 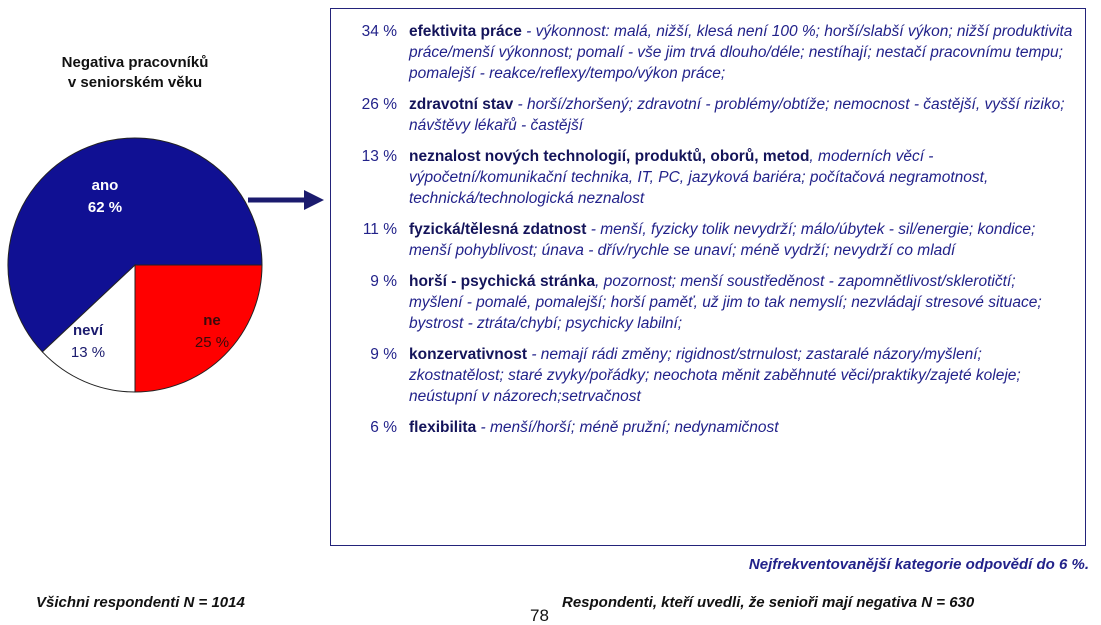 What do you see at coordinates (379, 229) in the screenshot?
I see `row-share: 11 %` at bounding box center [379, 229].